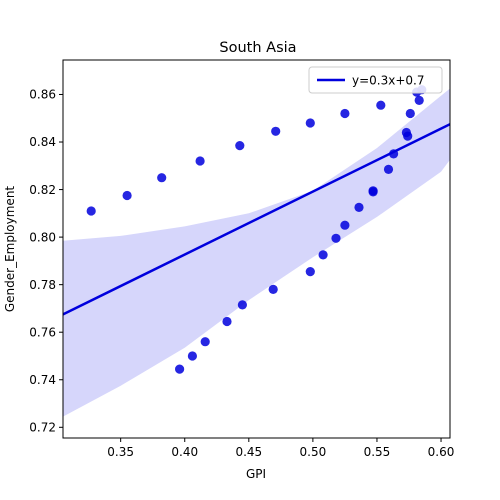 The image size is (500, 500). What do you see at coordinates (120, 452) in the screenshot?
I see `x-tick-label: 0.35` at bounding box center [120, 452].